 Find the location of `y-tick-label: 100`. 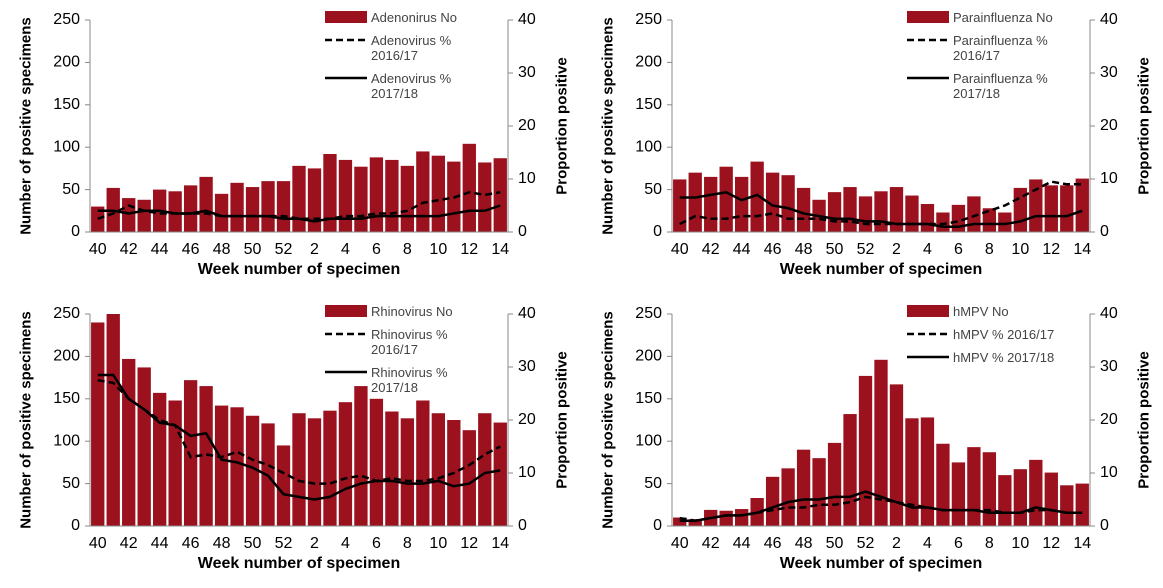

y-tick-label: 100 is located at coordinates (66, 440).